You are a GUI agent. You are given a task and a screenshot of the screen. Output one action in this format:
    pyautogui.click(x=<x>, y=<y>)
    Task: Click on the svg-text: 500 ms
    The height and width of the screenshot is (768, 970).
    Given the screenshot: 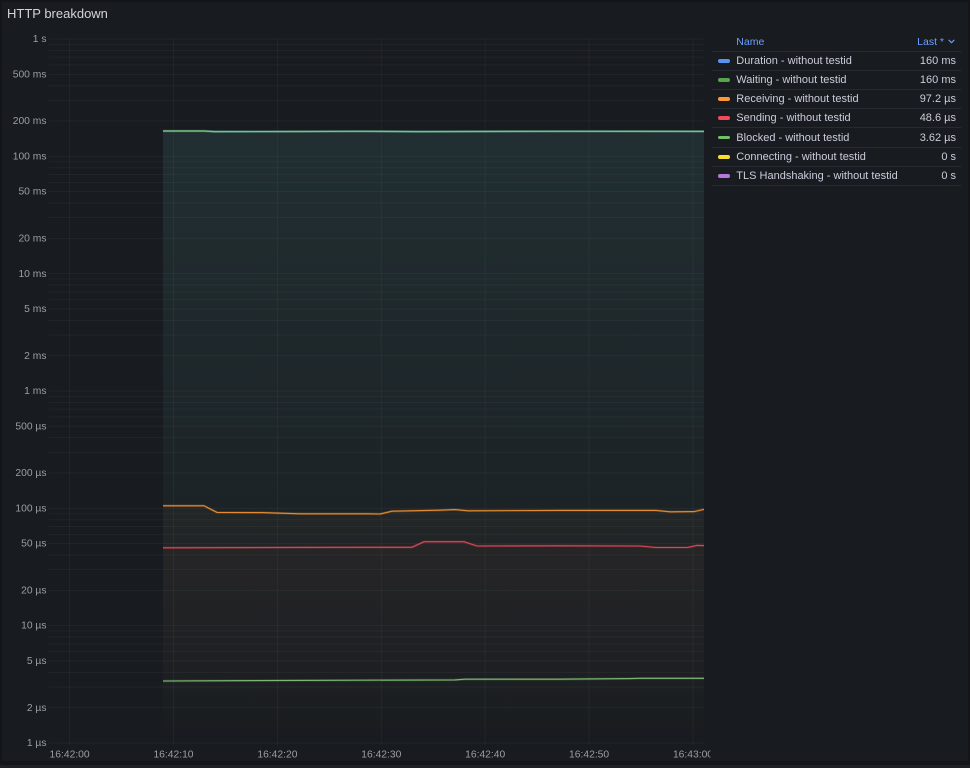 What is the action you would take?
    pyautogui.click(x=30, y=74)
    